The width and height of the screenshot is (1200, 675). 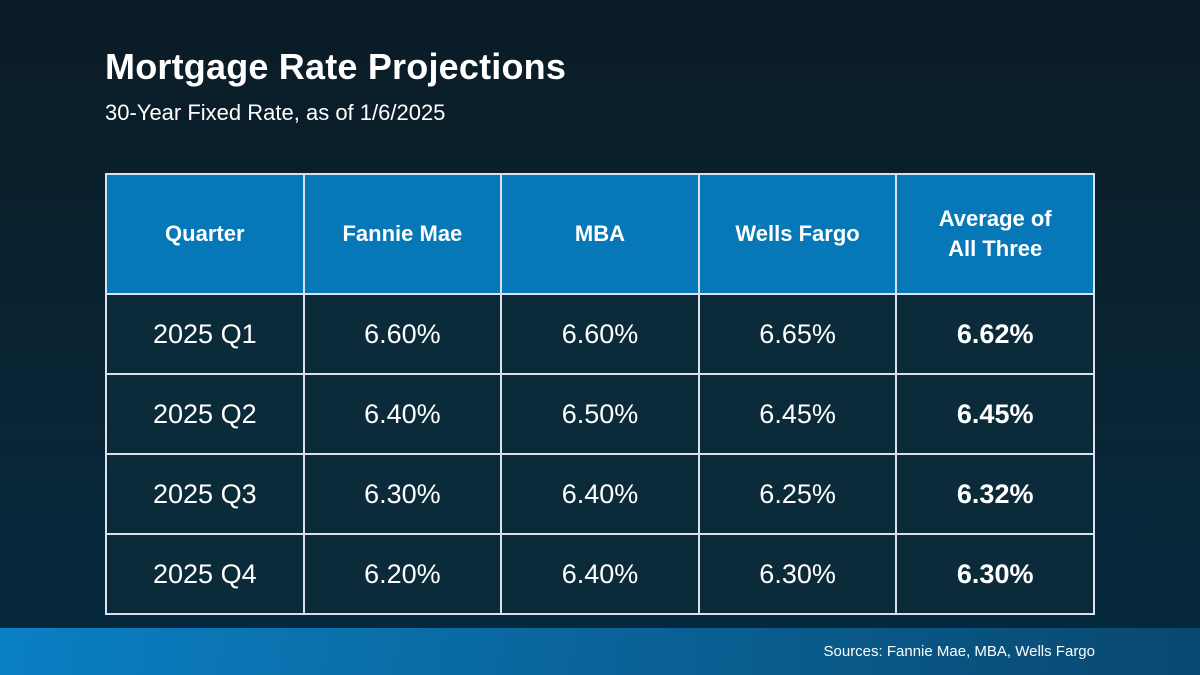 I want to click on average-cell: 6.45%, so click(x=995, y=414).